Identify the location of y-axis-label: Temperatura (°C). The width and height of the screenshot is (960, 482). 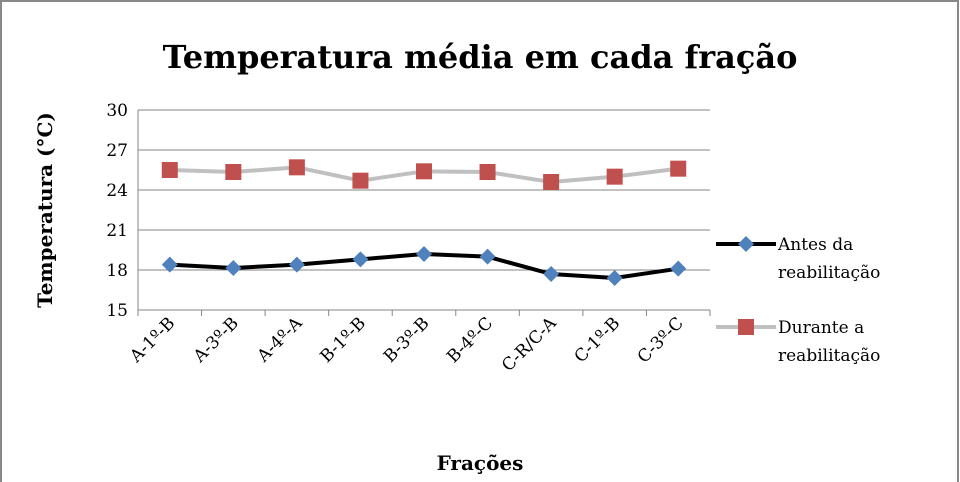
(45, 210).